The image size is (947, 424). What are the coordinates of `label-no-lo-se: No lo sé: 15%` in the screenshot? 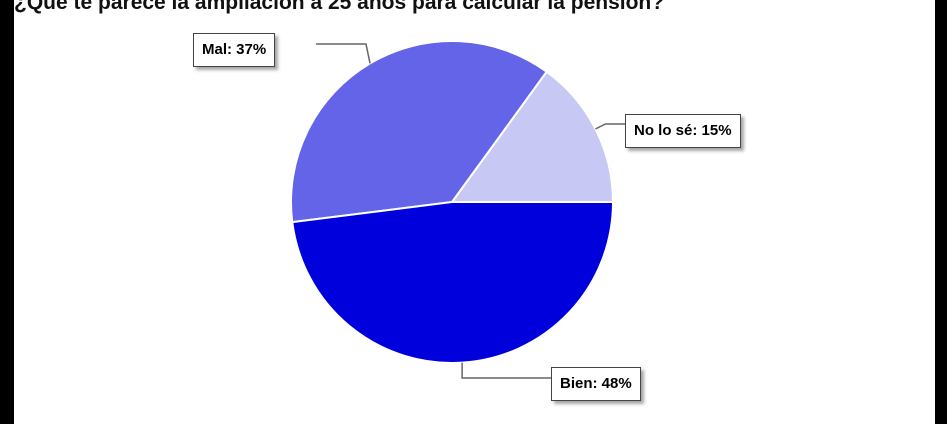 It's located at (683, 131).